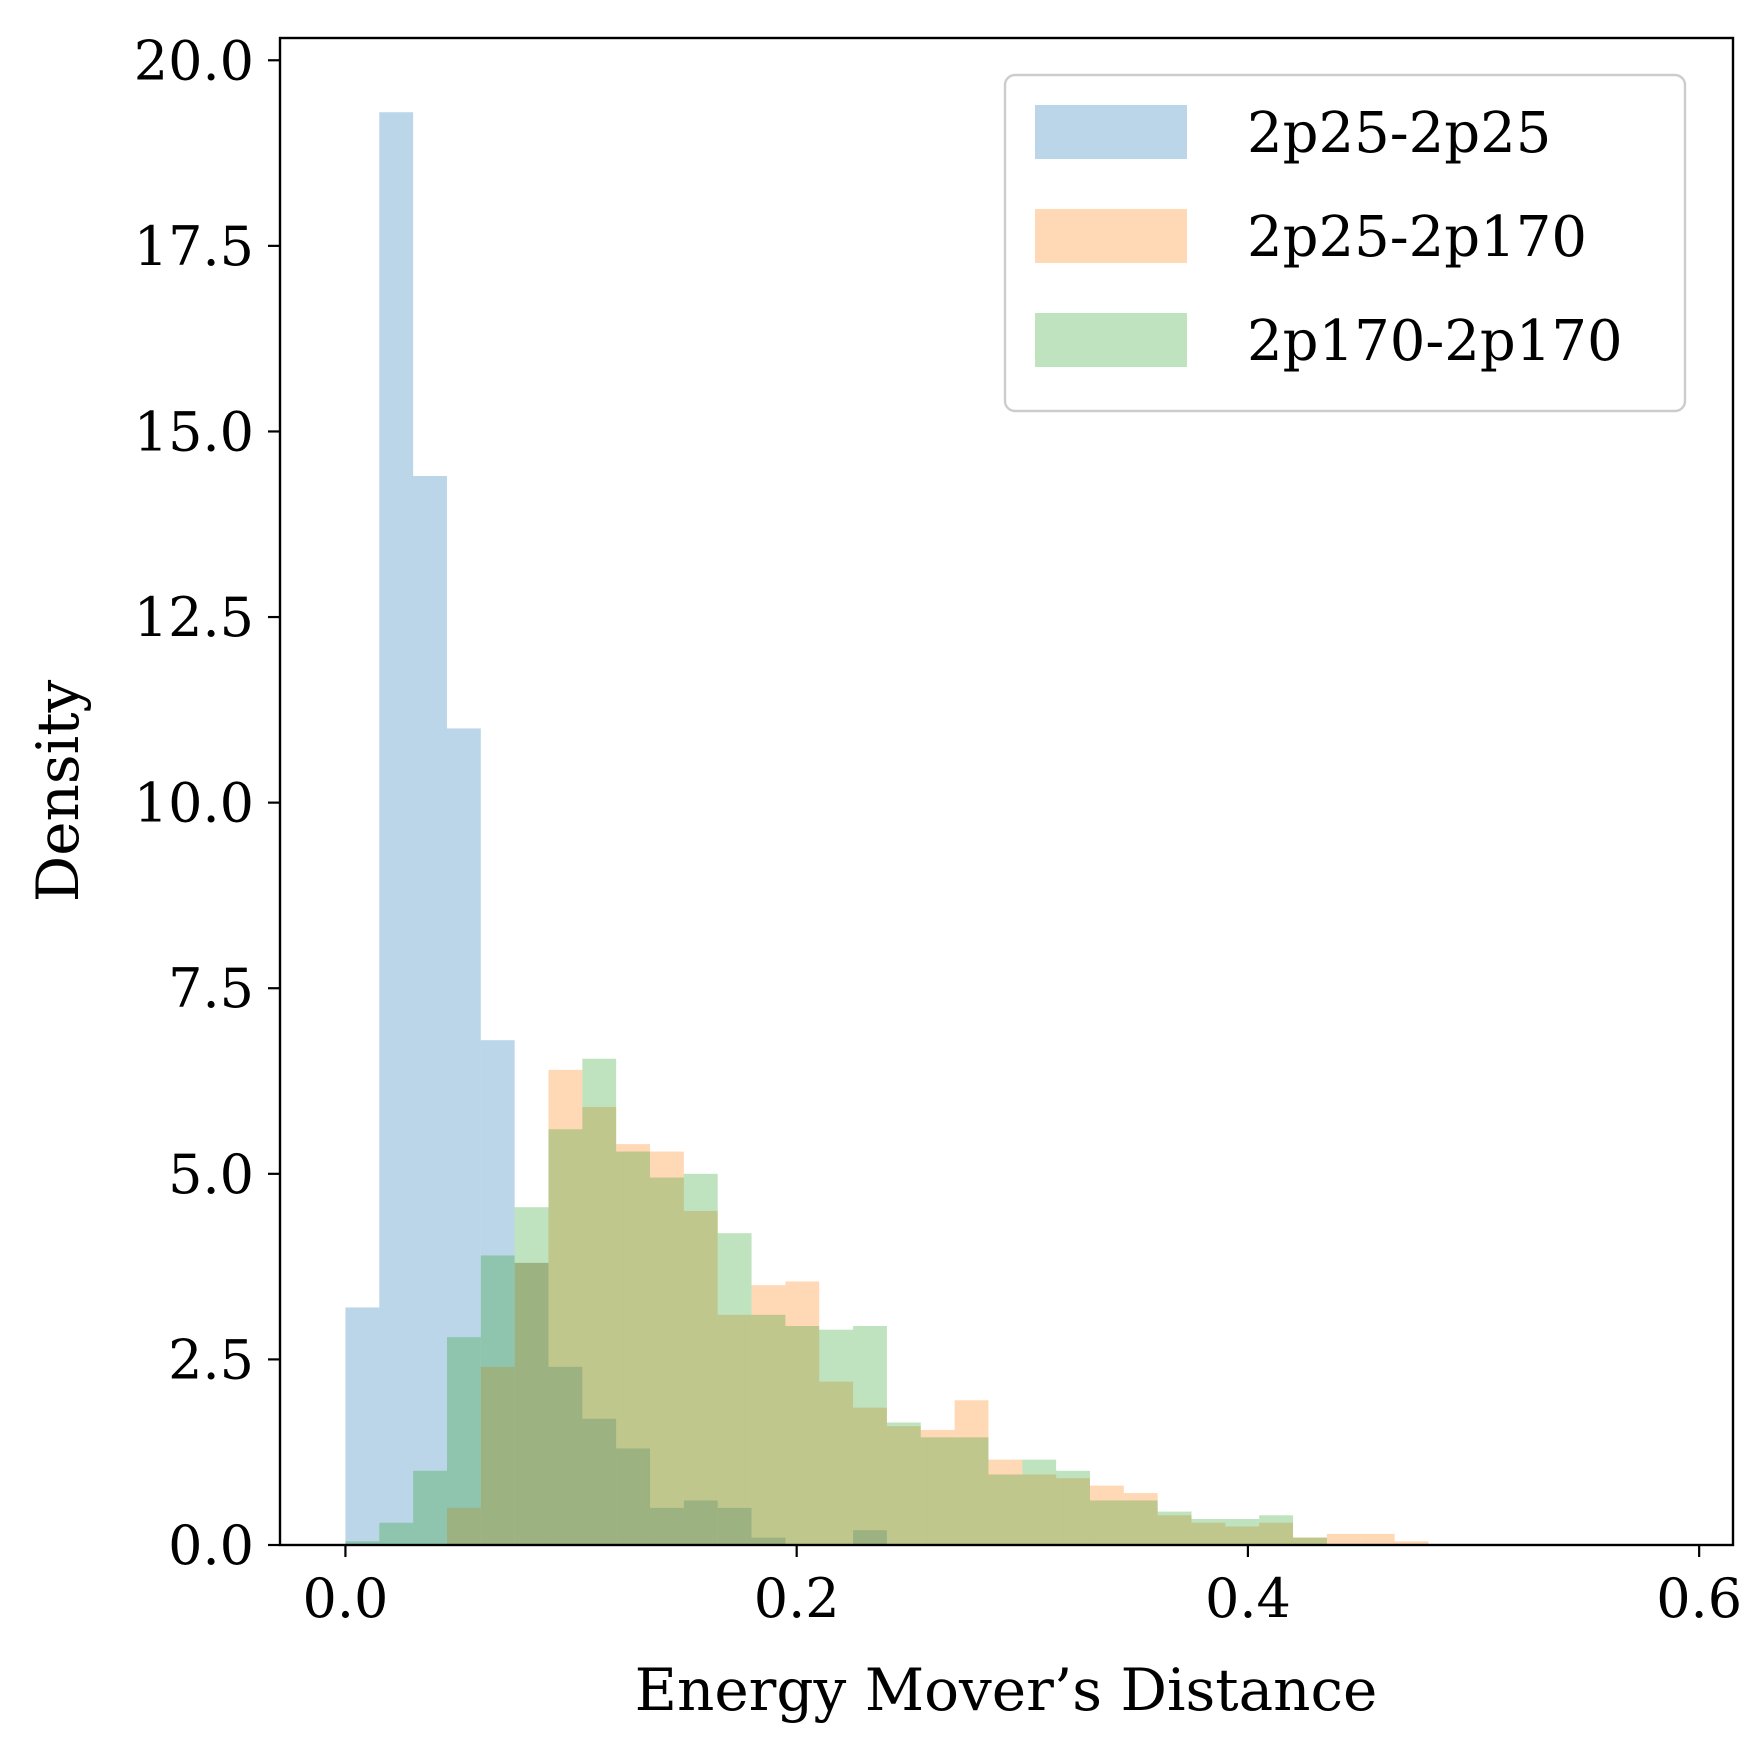 This screenshot has height=1742, width=1763. I want to click on y-tick-label: 12.5, so click(194, 617).